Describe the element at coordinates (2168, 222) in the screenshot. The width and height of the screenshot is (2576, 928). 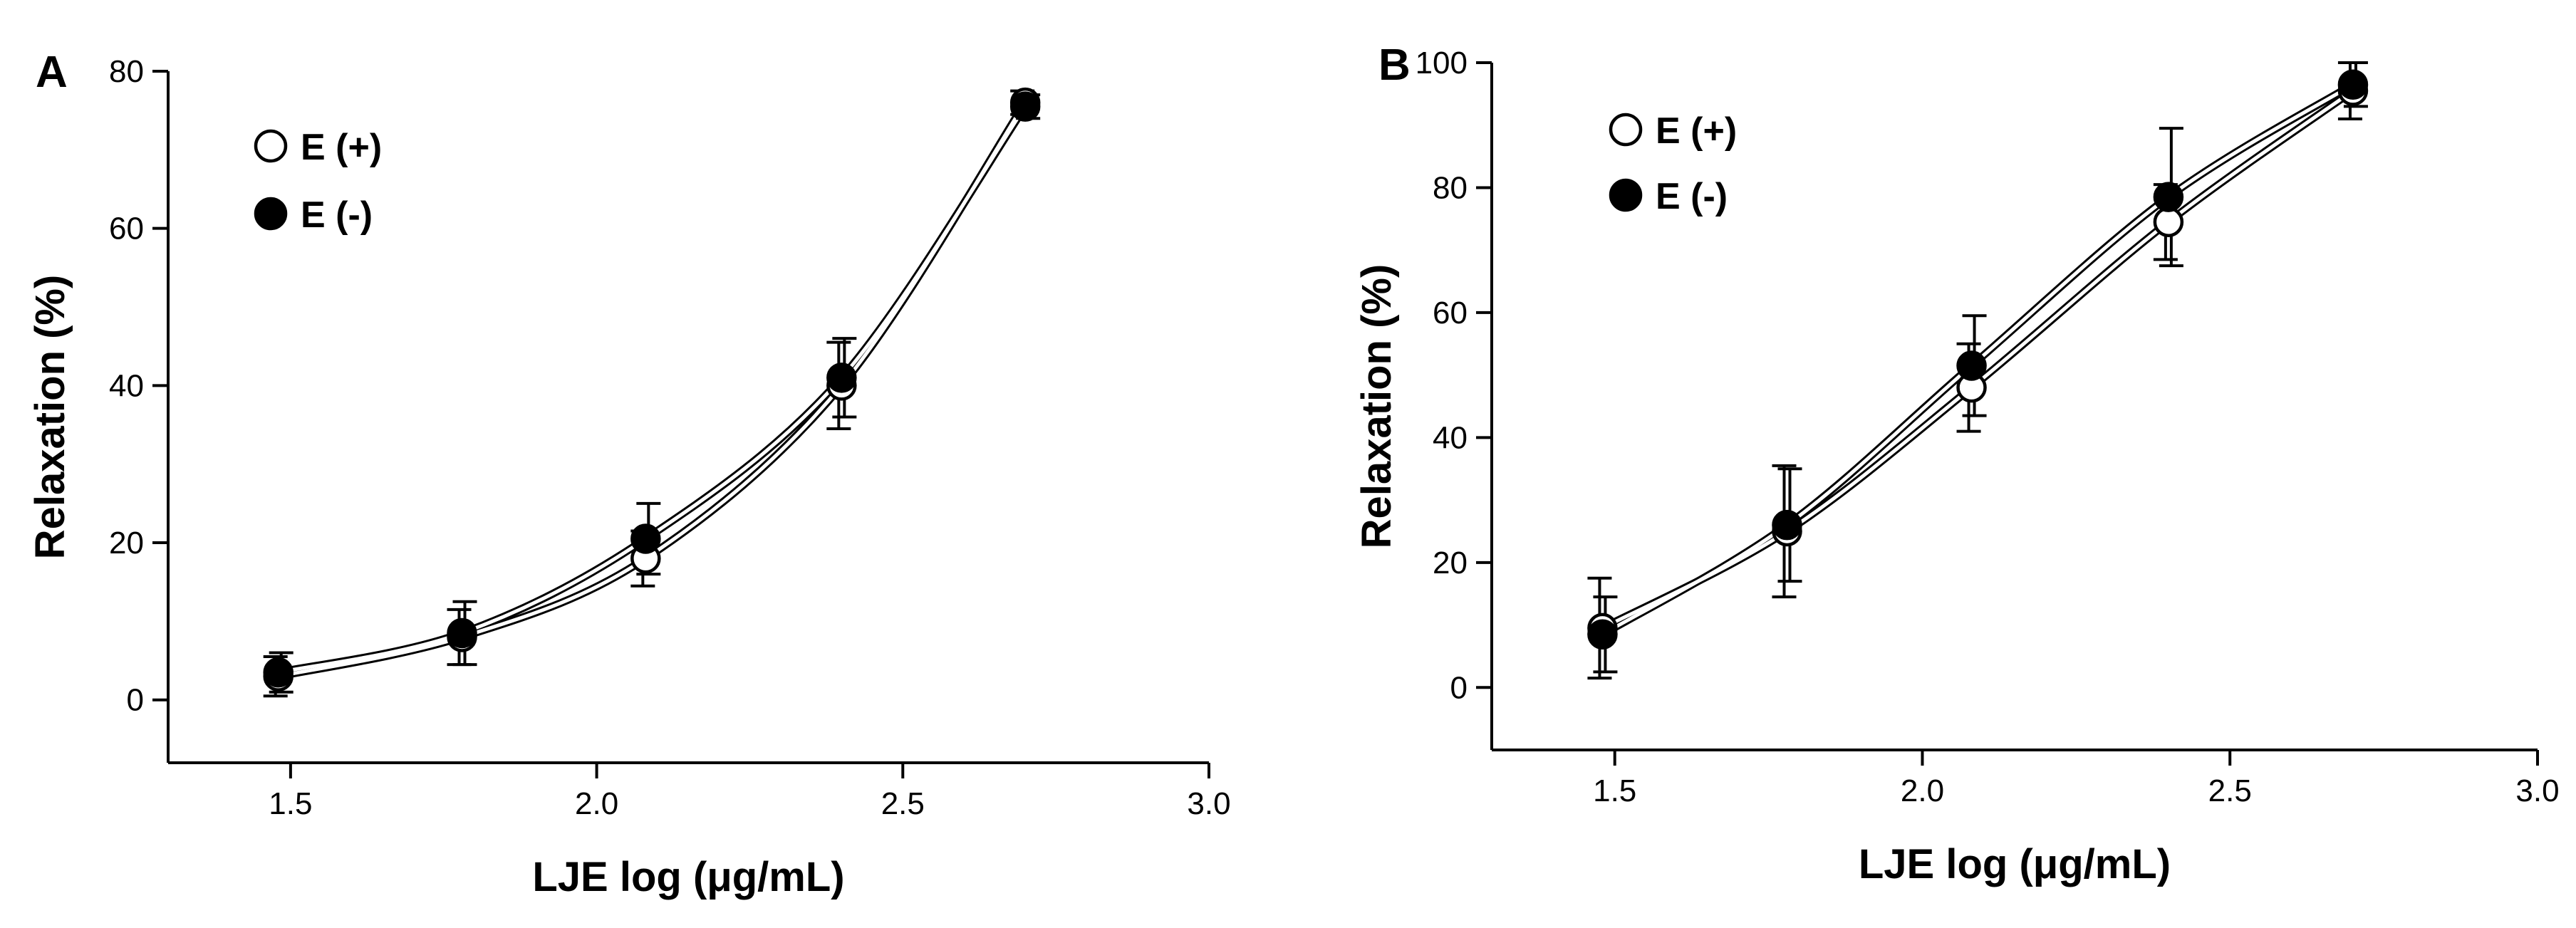
I see `data-point-e-plus` at that location.